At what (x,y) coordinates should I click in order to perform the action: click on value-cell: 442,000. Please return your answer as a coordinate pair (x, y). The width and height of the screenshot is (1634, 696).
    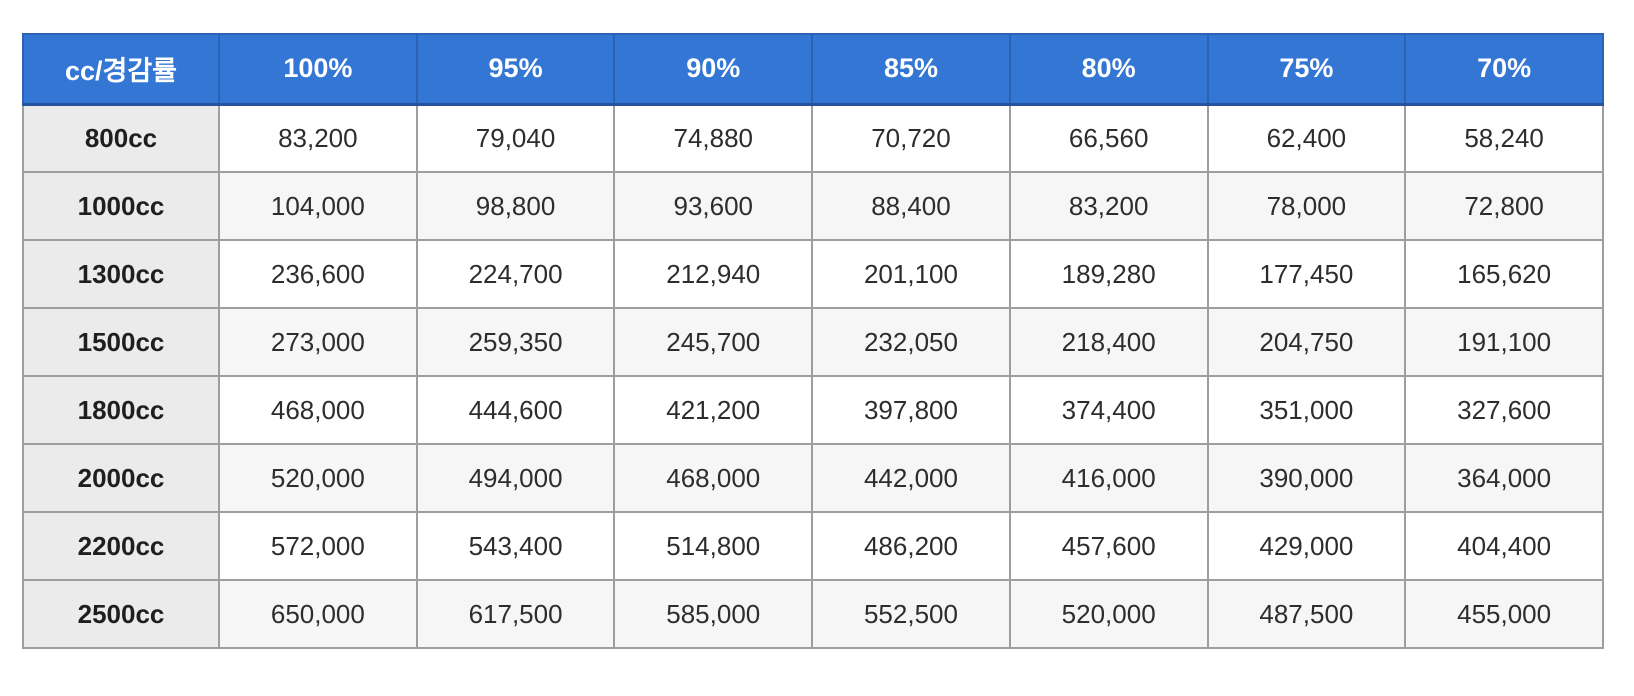
    Looking at the image, I should click on (911, 478).